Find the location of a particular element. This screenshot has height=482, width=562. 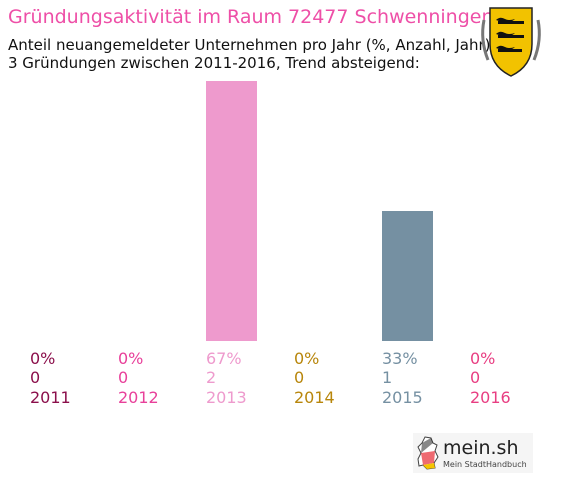

coat-of-arms-icon is located at coordinates (511, 42).